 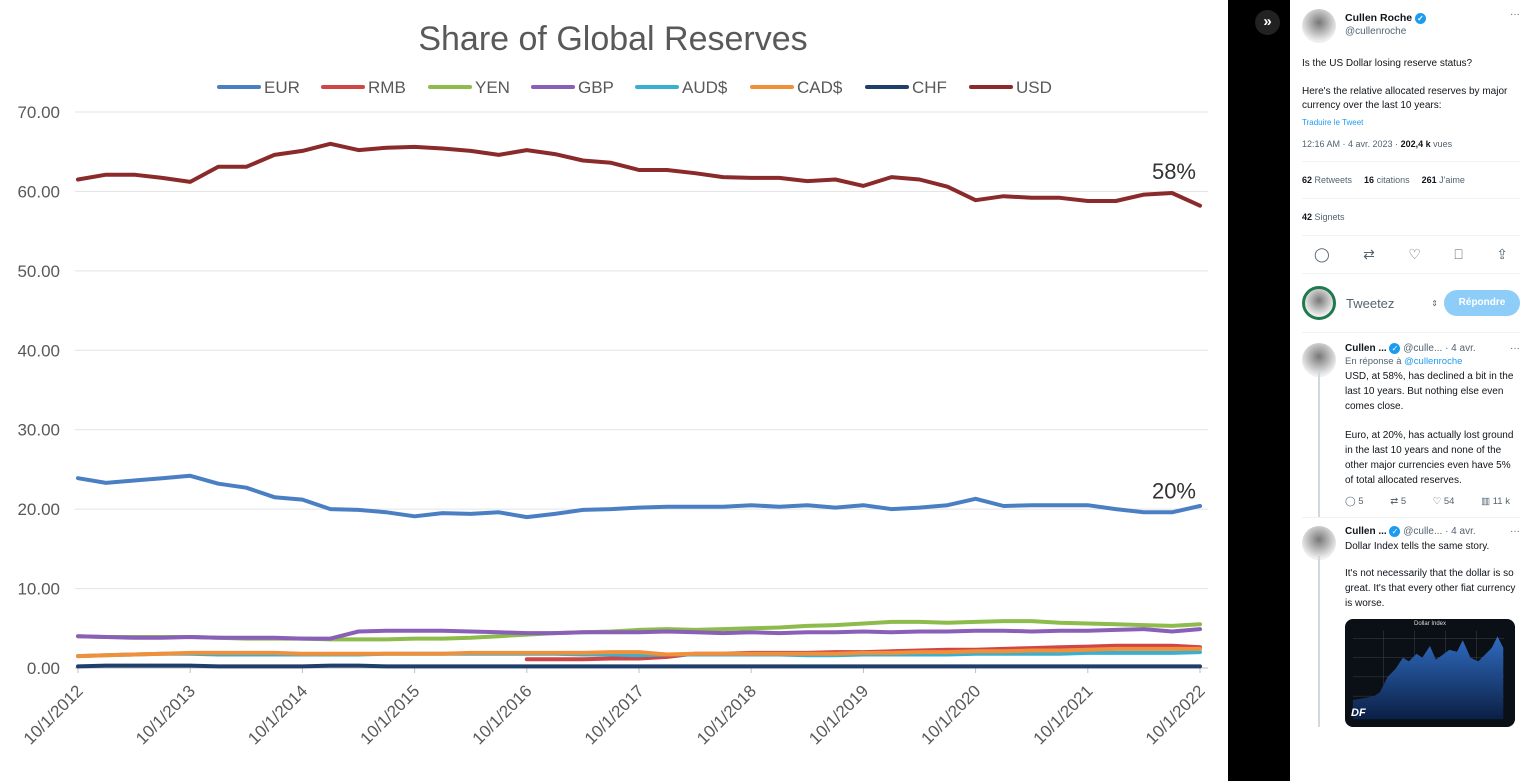 What do you see at coordinates (1411, 180) in the screenshot?
I see `stats-row: 62 Retweets 16 citations 261 J'aime` at bounding box center [1411, 180].